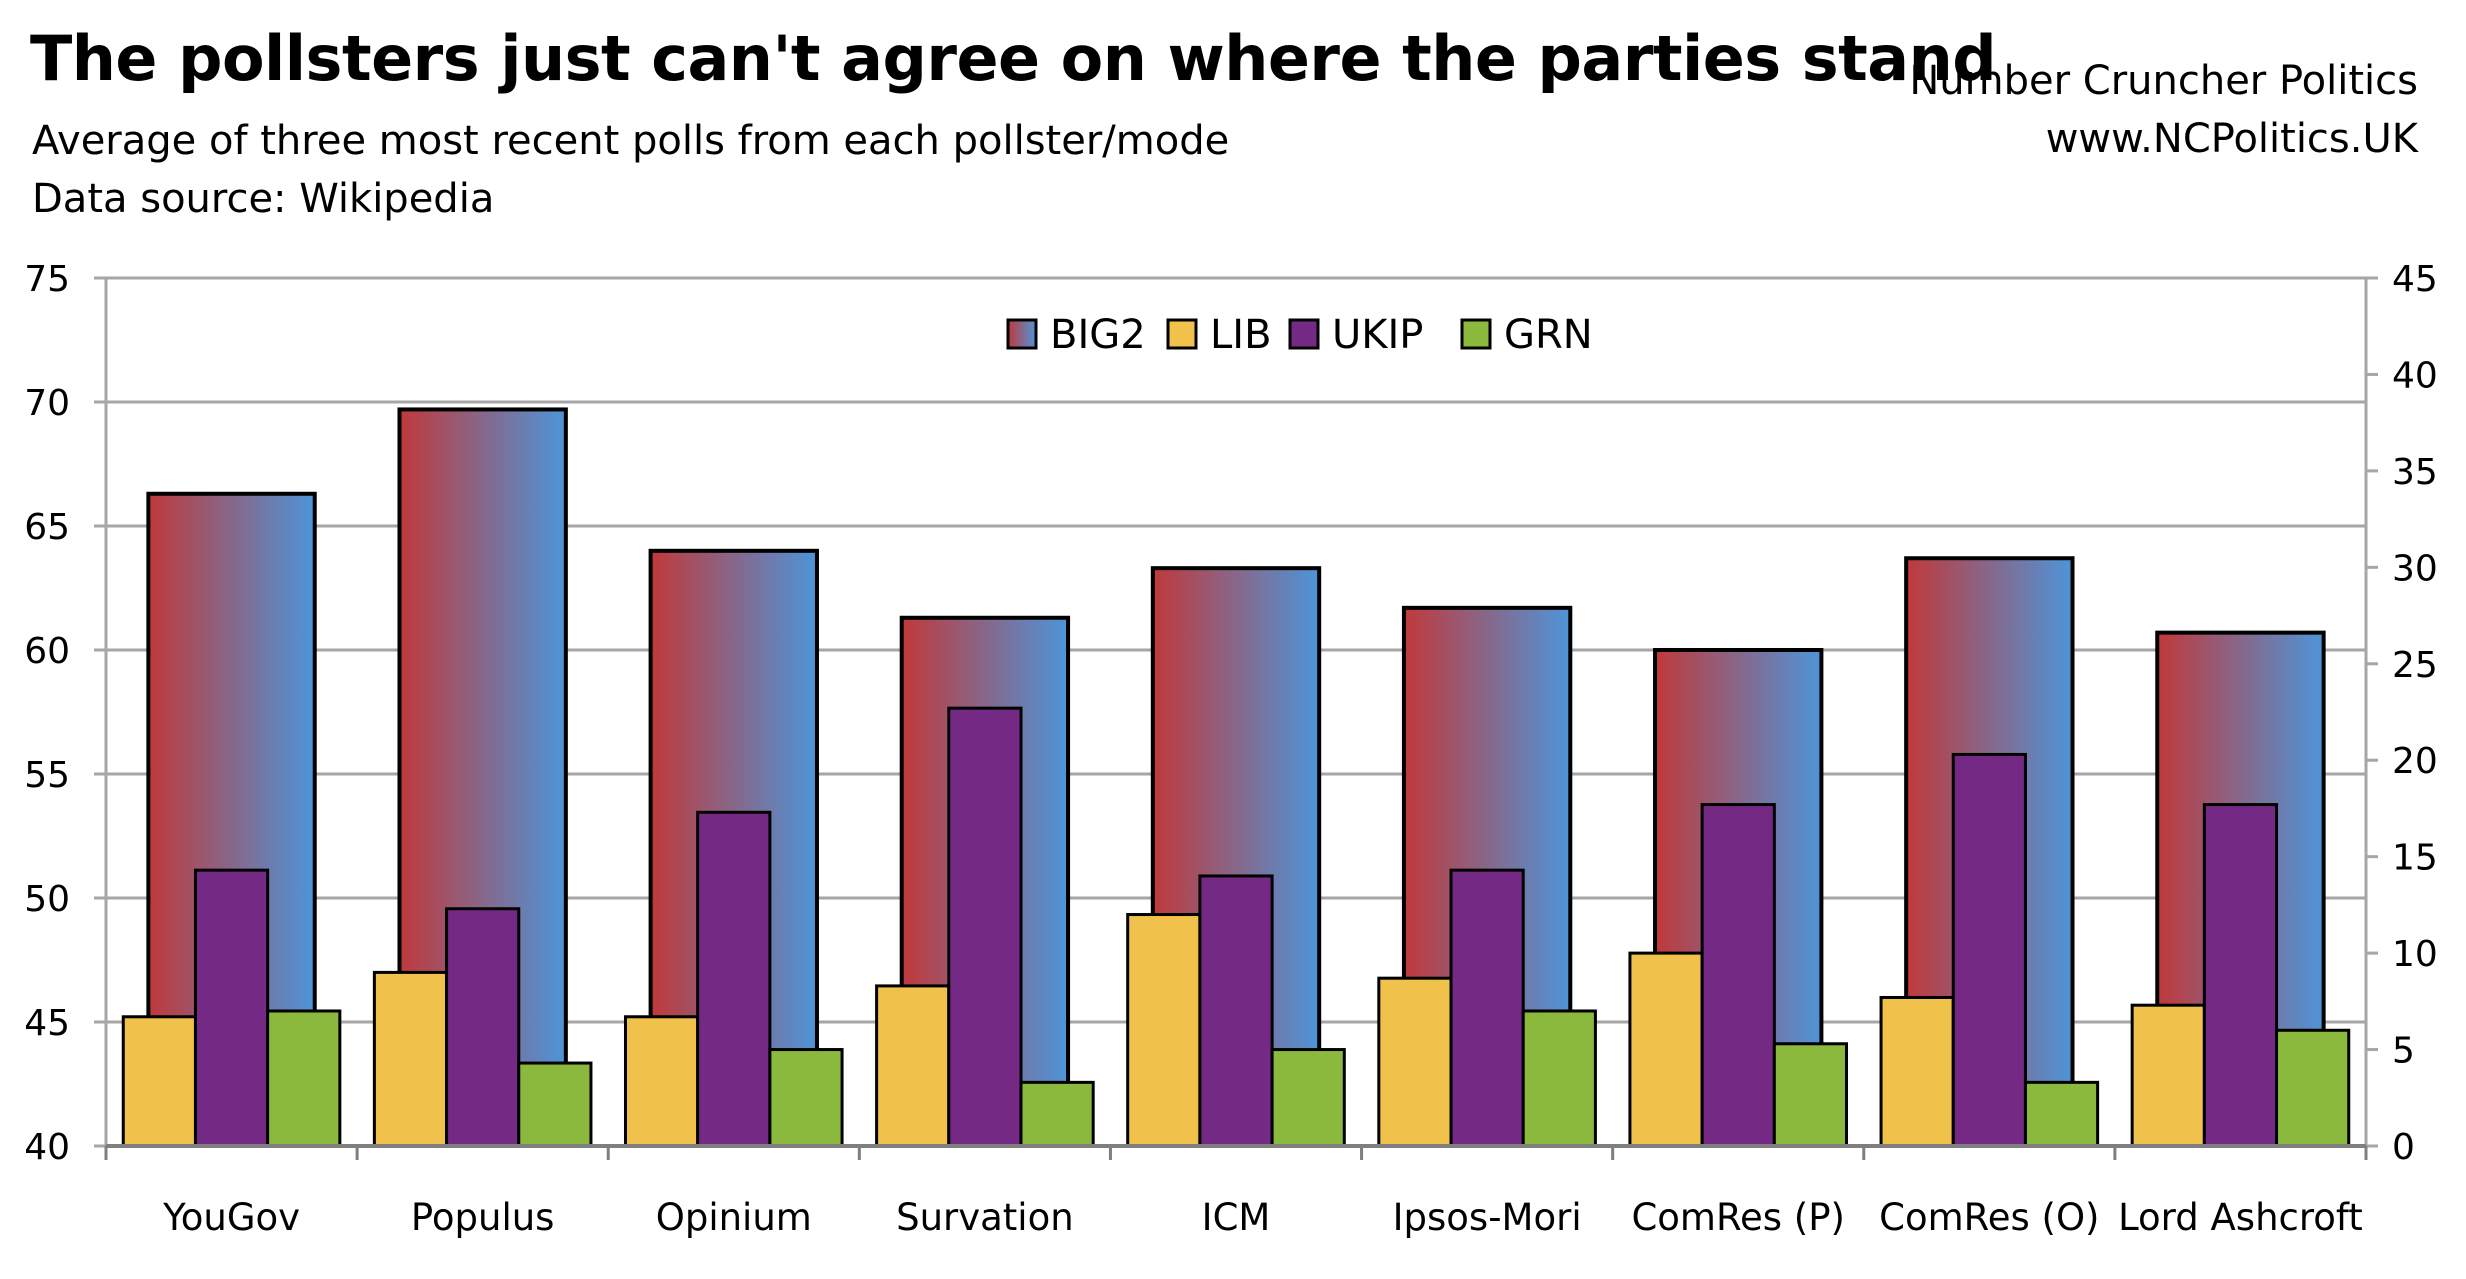  I want to click on legend-label-big2: BIG2, so click(1098, 335).